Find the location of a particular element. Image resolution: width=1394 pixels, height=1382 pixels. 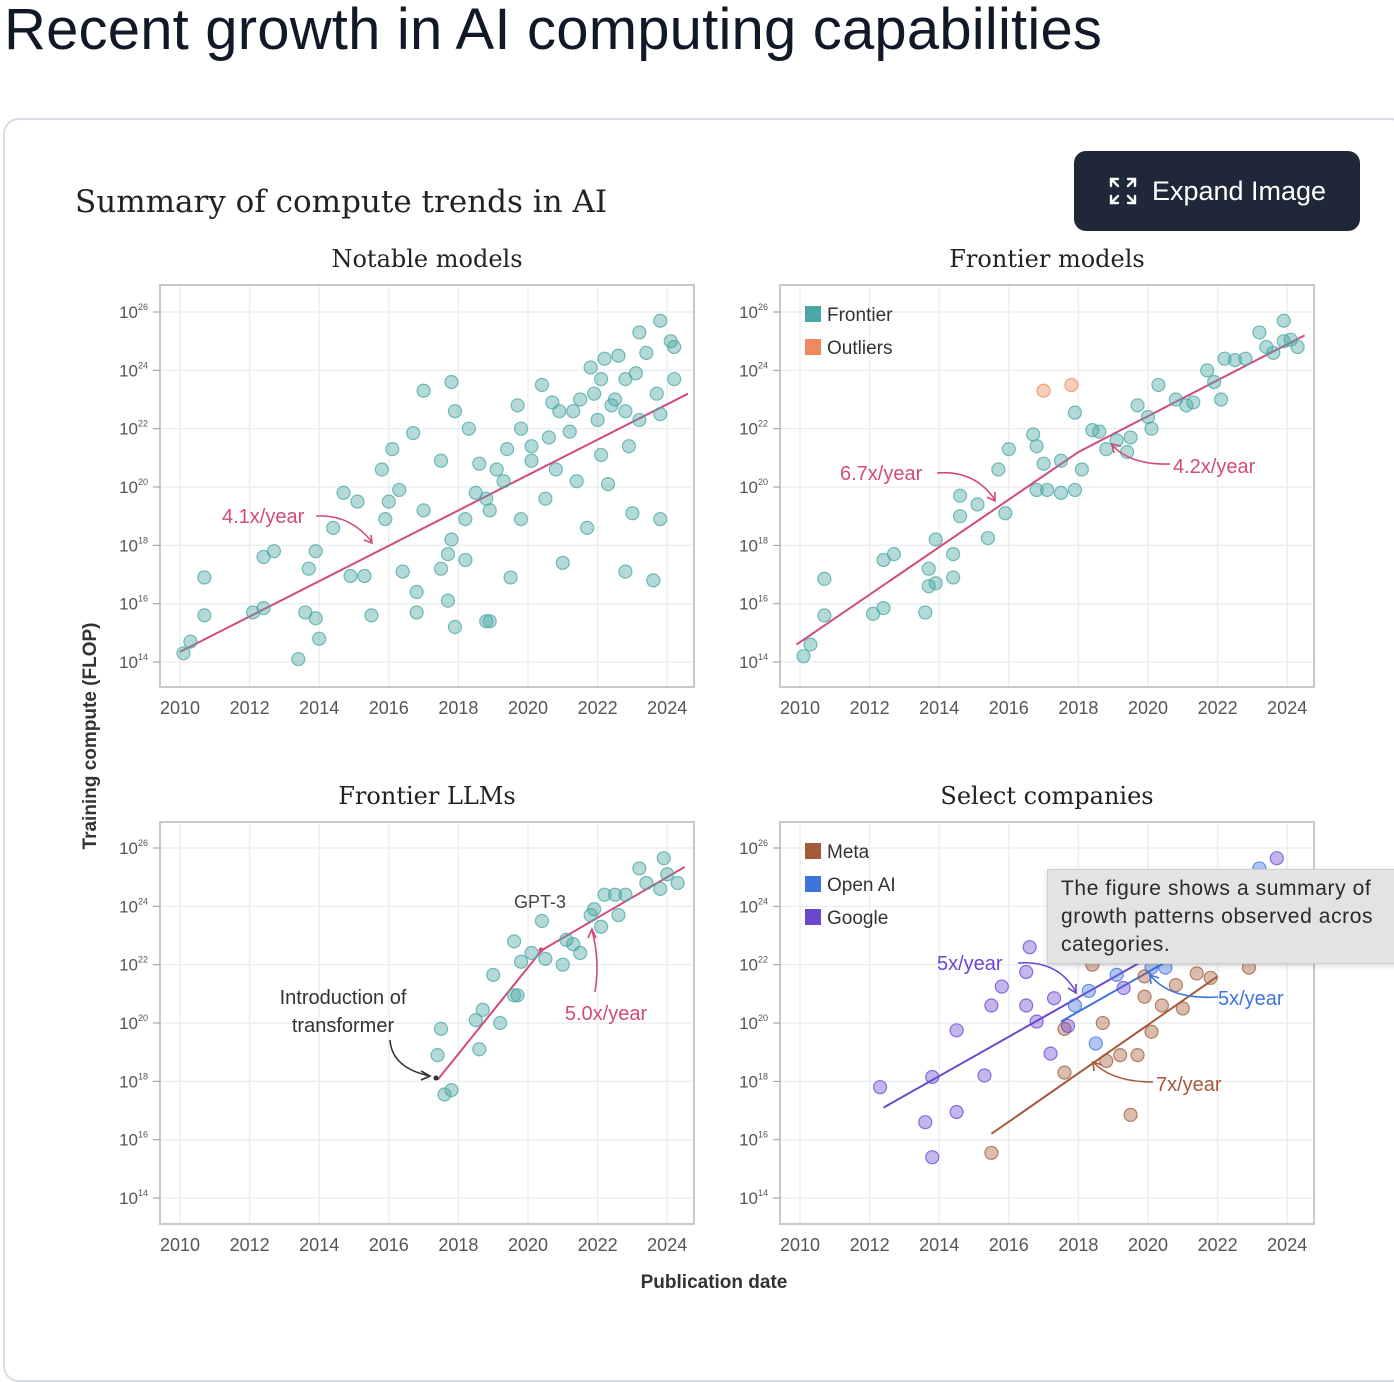

gpt3-marker is located at coordinates (541, 950).